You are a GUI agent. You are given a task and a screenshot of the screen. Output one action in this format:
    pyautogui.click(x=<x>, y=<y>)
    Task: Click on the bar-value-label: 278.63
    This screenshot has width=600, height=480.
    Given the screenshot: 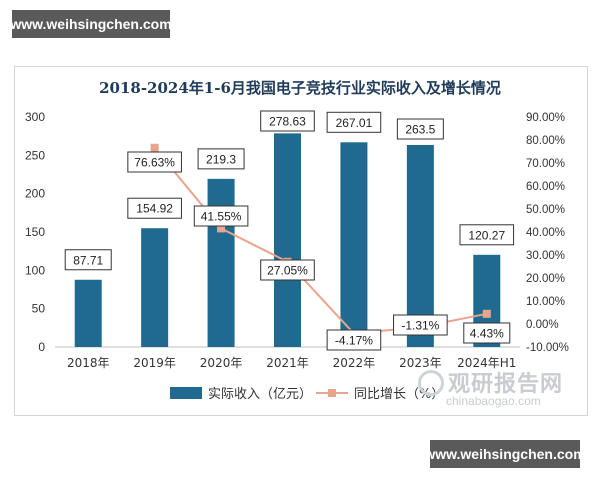 What is the action you would take?
    pyautogui.click(x=287, y=122)
    